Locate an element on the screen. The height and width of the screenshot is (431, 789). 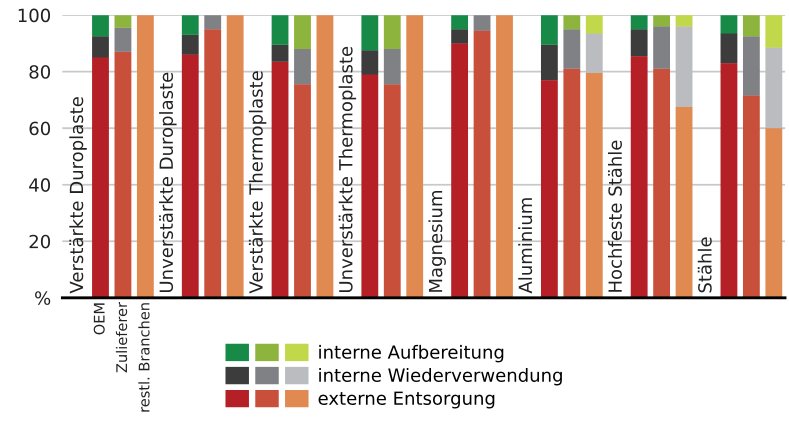
annotation: Verstärkte Duroplaste is located at coordinates (78, 195).